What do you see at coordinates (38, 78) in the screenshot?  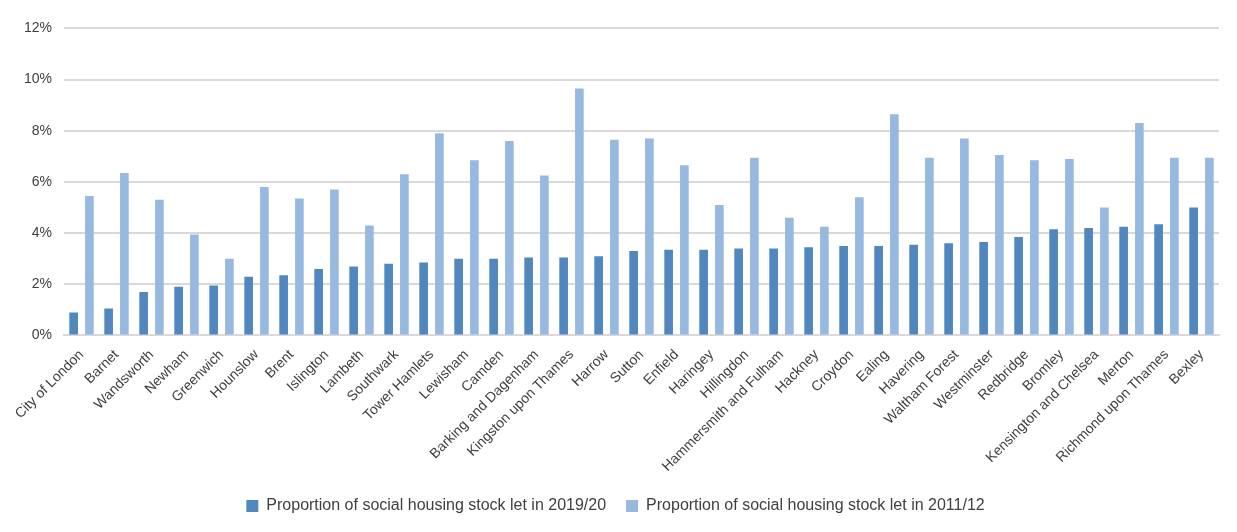 I see `y-tick-label: 10%` at bounding box center [38, 78].